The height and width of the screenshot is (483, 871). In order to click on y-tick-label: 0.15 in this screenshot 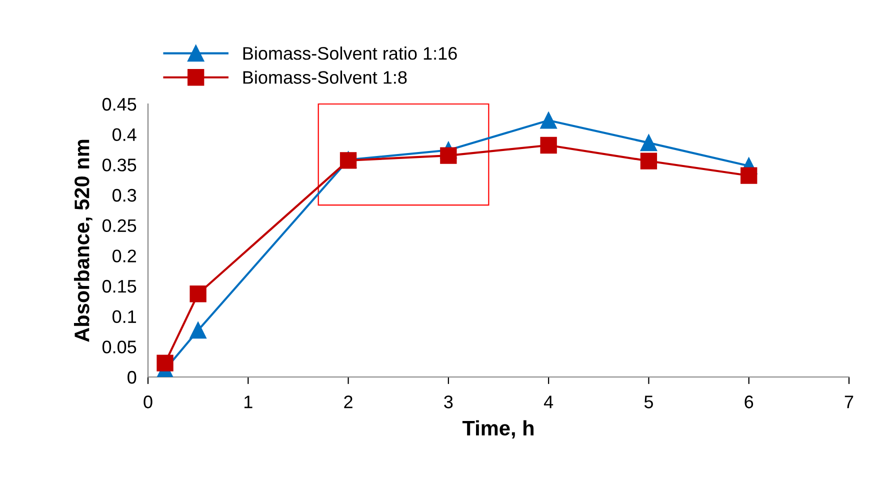, I will do `click(119, 286)`.